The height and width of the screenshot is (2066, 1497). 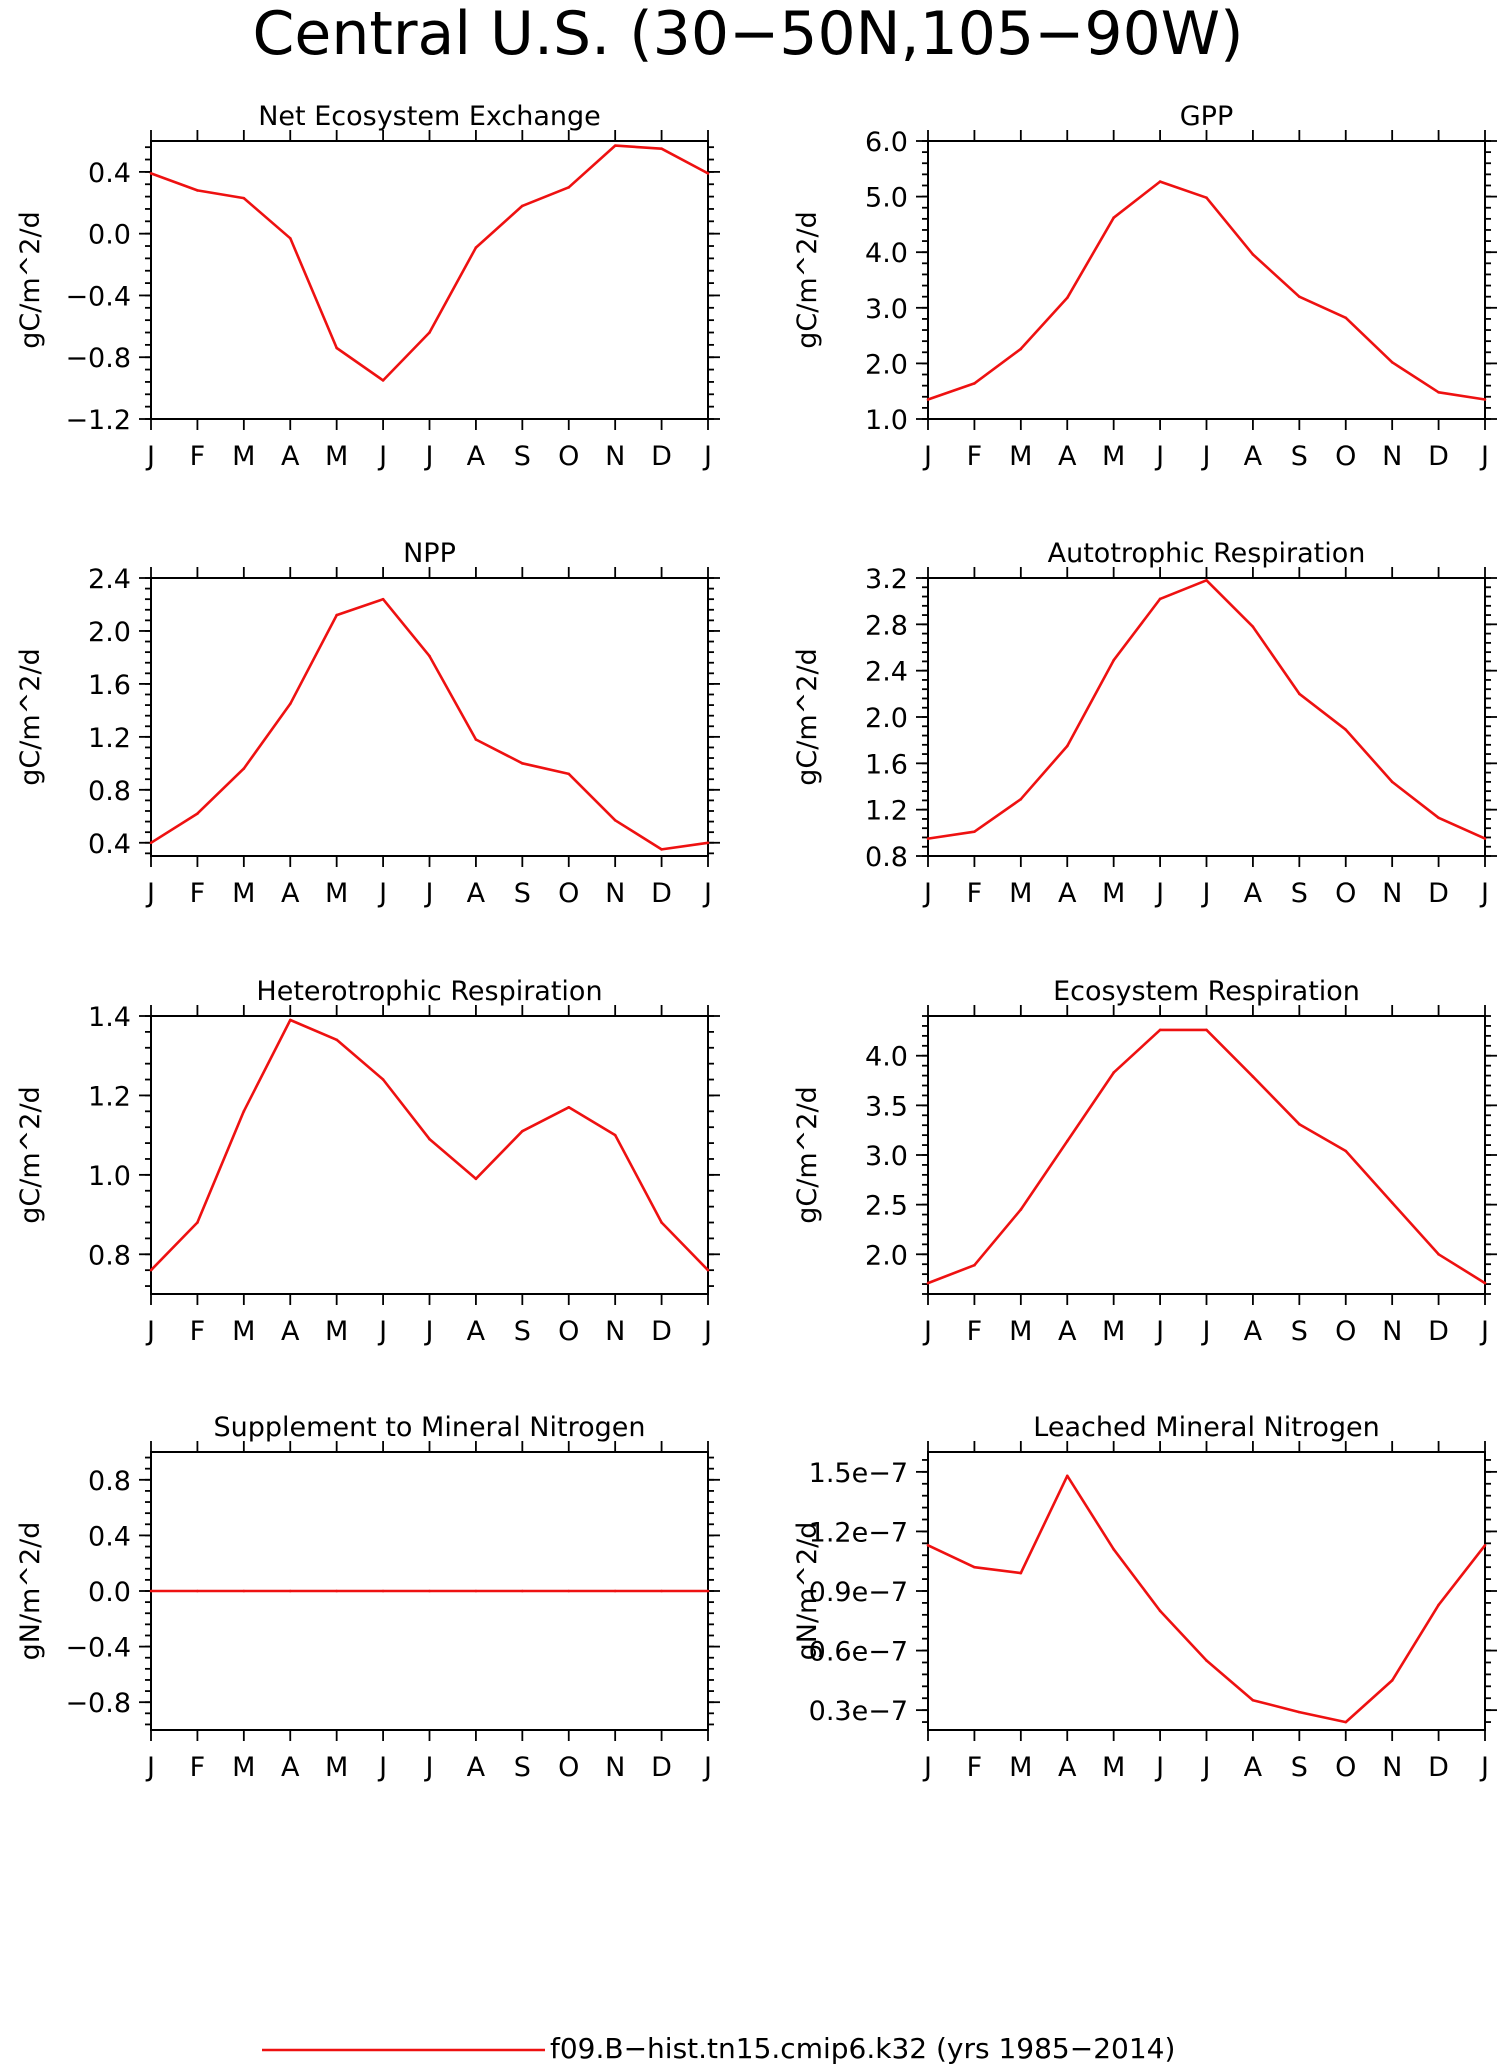 I want to click on y-axis-label: gN/m^2/d, so click(x=30, y=1591).